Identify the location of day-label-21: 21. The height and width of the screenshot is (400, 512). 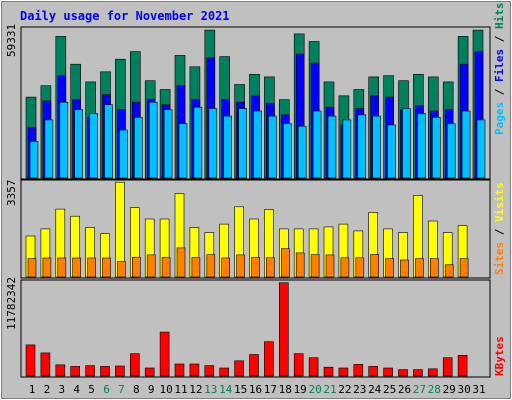
(329, 389).